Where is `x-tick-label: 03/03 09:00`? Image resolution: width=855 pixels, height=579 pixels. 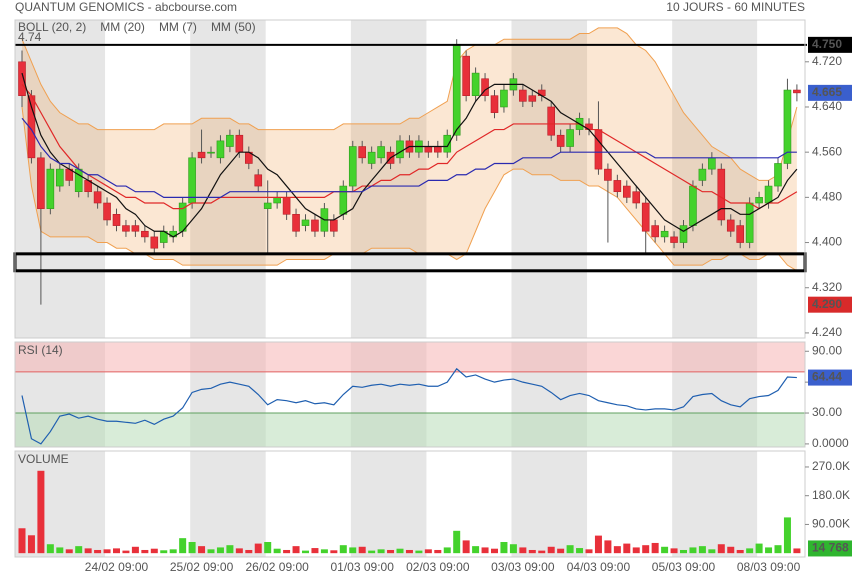 x-tick-label: 03/03 09:00 is located at coordinates (523, 567).